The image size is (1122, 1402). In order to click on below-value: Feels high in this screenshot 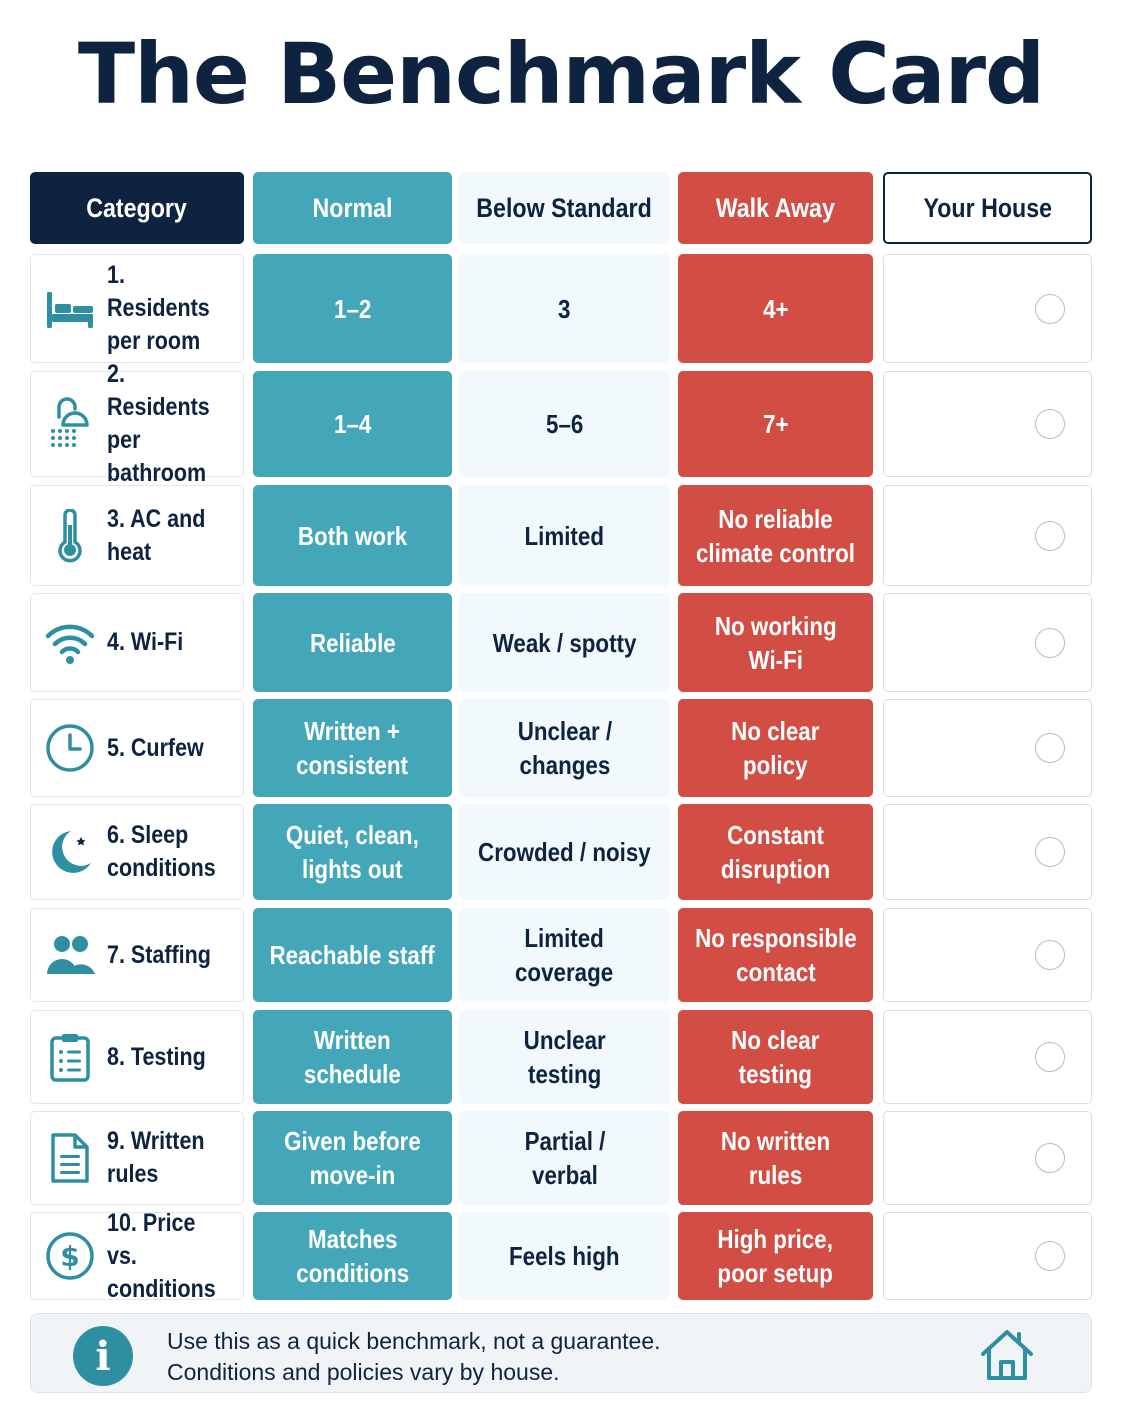, I will do `click(564, 1256)`.